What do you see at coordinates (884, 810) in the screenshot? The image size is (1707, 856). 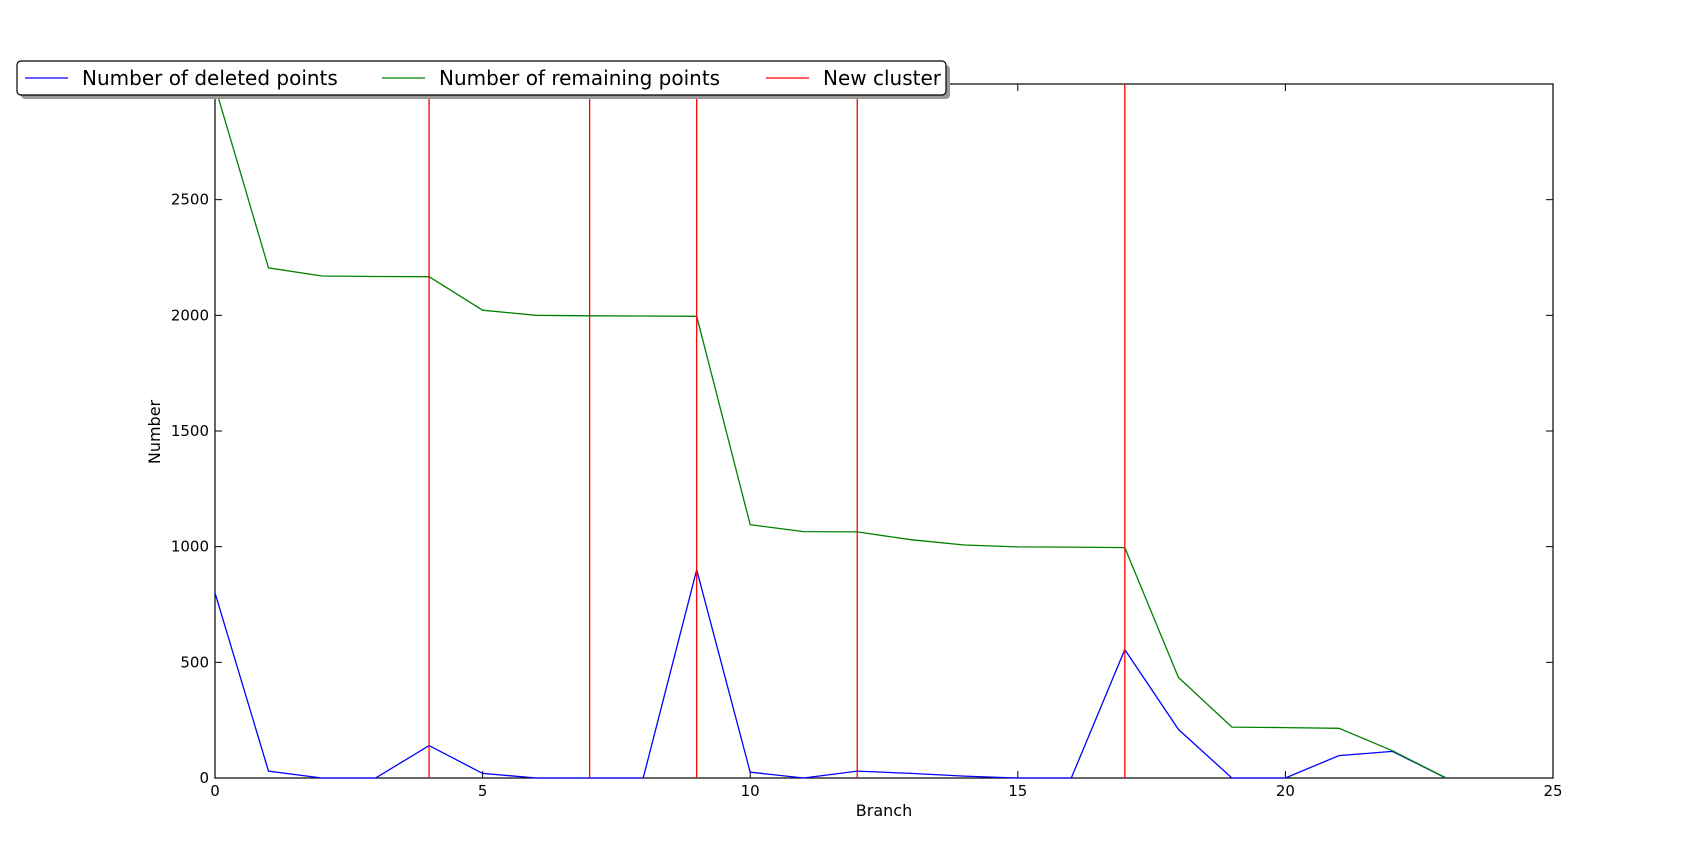 I see `x-axis-title: Branch` at bounding box center [884, 810].